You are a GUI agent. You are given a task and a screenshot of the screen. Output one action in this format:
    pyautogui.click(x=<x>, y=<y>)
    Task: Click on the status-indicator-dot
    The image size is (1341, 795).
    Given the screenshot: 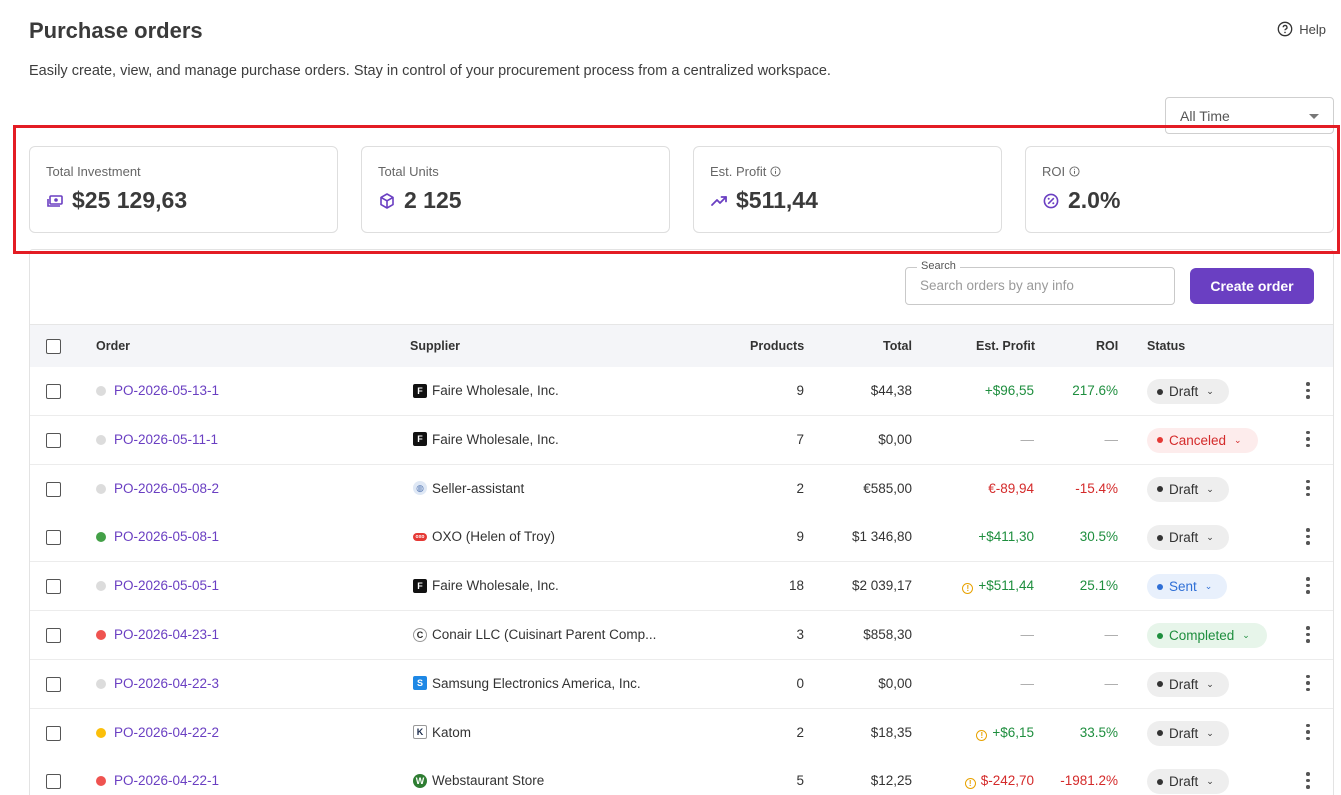 What is the action you would take?
    pyautogui.click(x=101, y=635)
    